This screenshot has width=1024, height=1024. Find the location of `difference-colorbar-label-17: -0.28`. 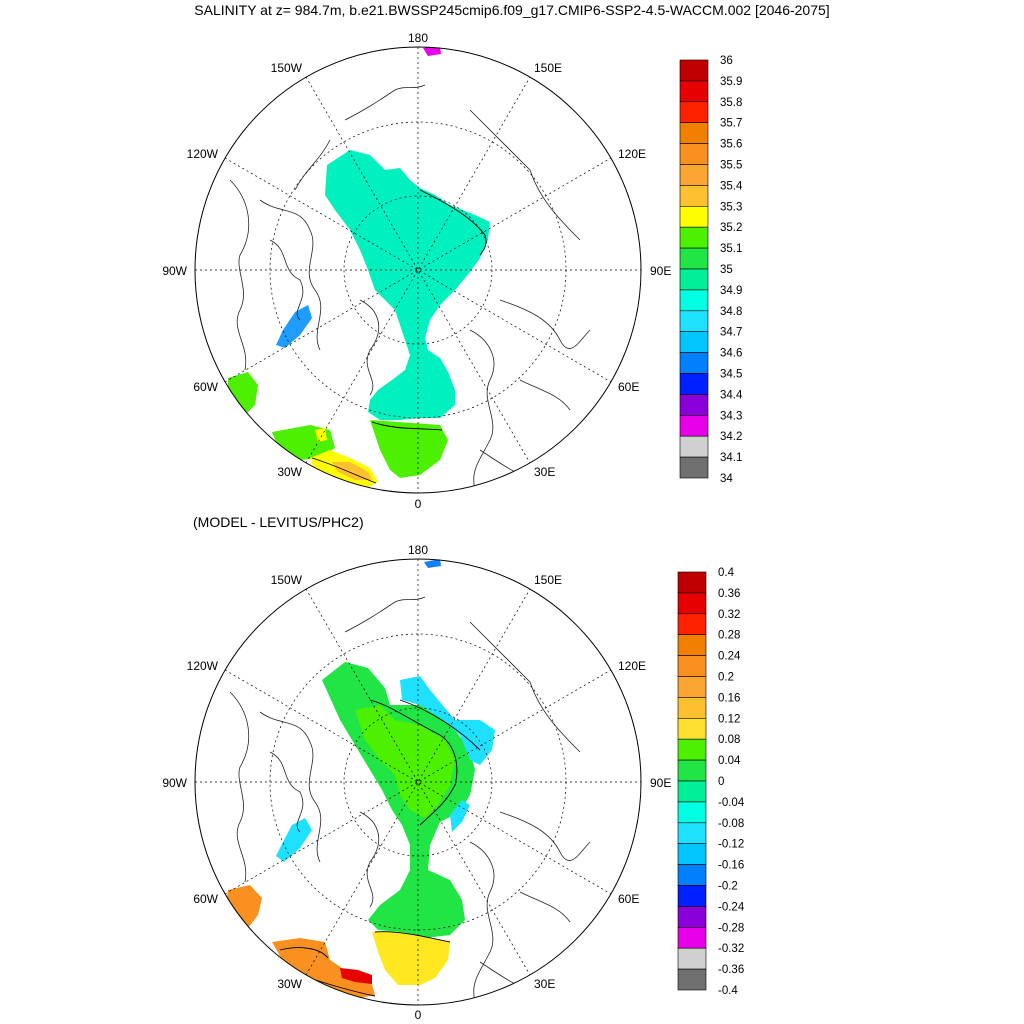

difference-colorbar-label-17: -0.28 is located at coordinates (731, 928).